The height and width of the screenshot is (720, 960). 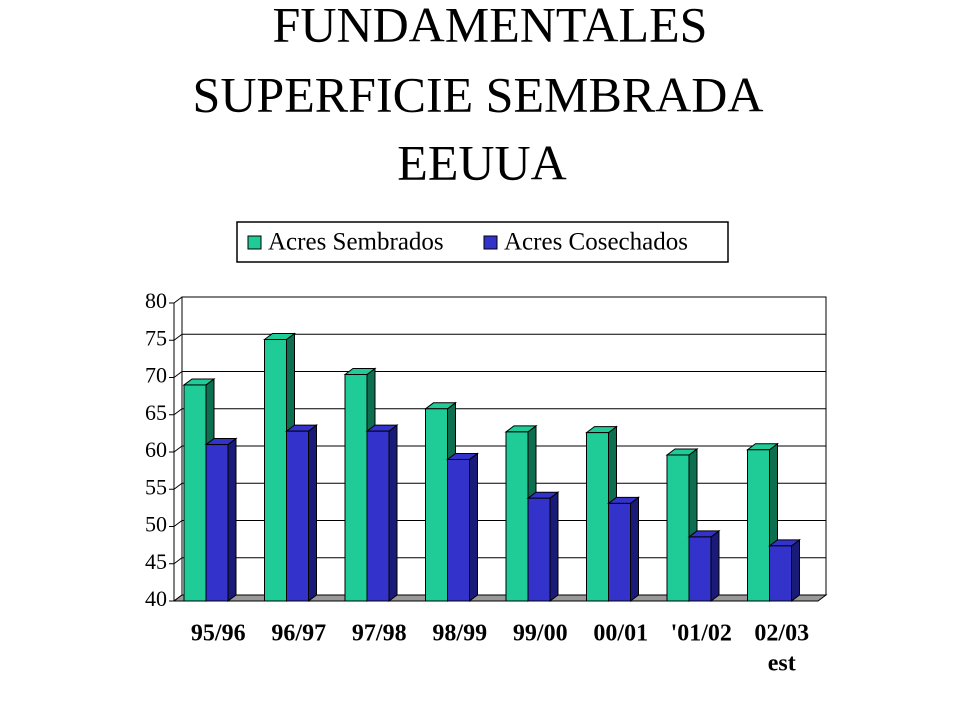 I want to click on y-tick-label: 80, so click(x=156, y=300).